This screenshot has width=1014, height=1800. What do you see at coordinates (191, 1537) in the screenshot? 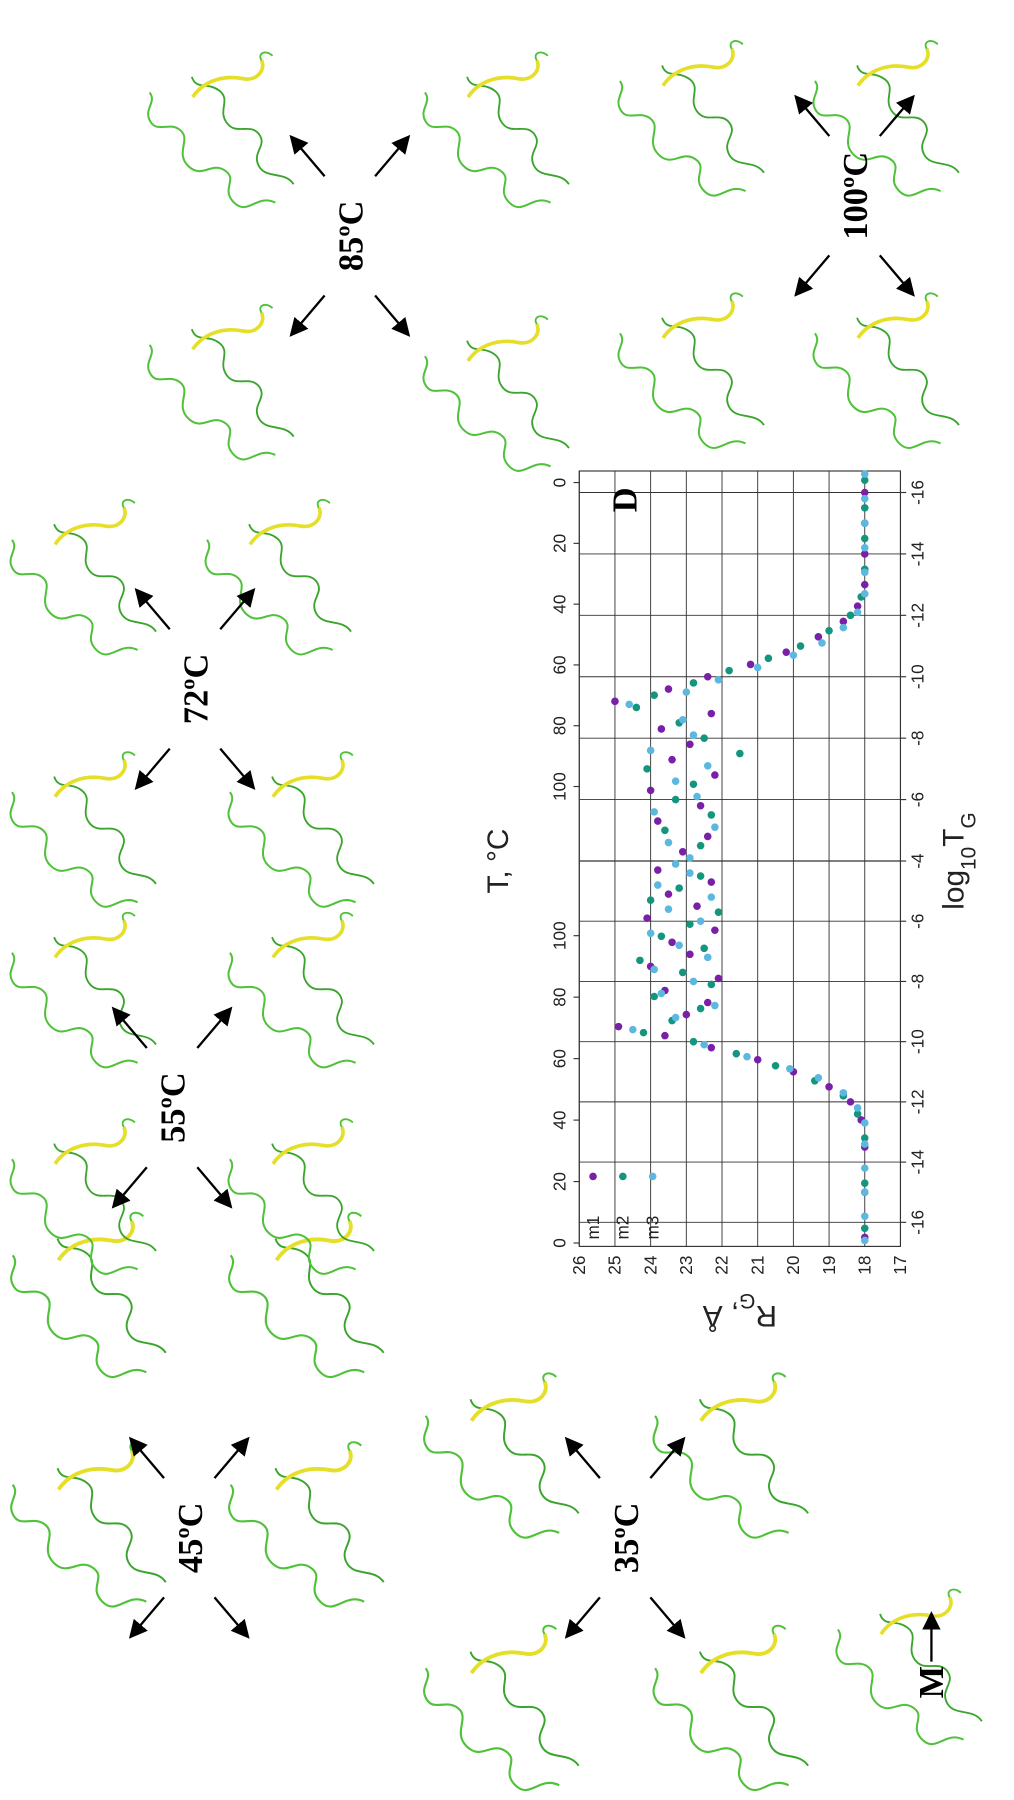
I see `temperature-label: 45ºC` at bounding box center [191, 1537].